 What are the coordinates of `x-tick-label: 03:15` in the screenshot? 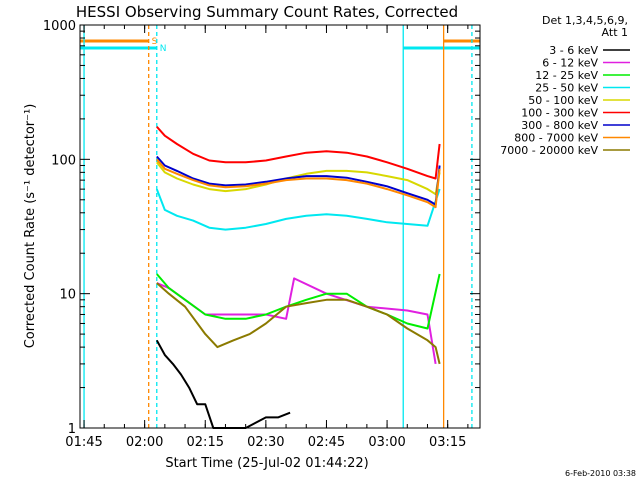 It's located at (447, 442).